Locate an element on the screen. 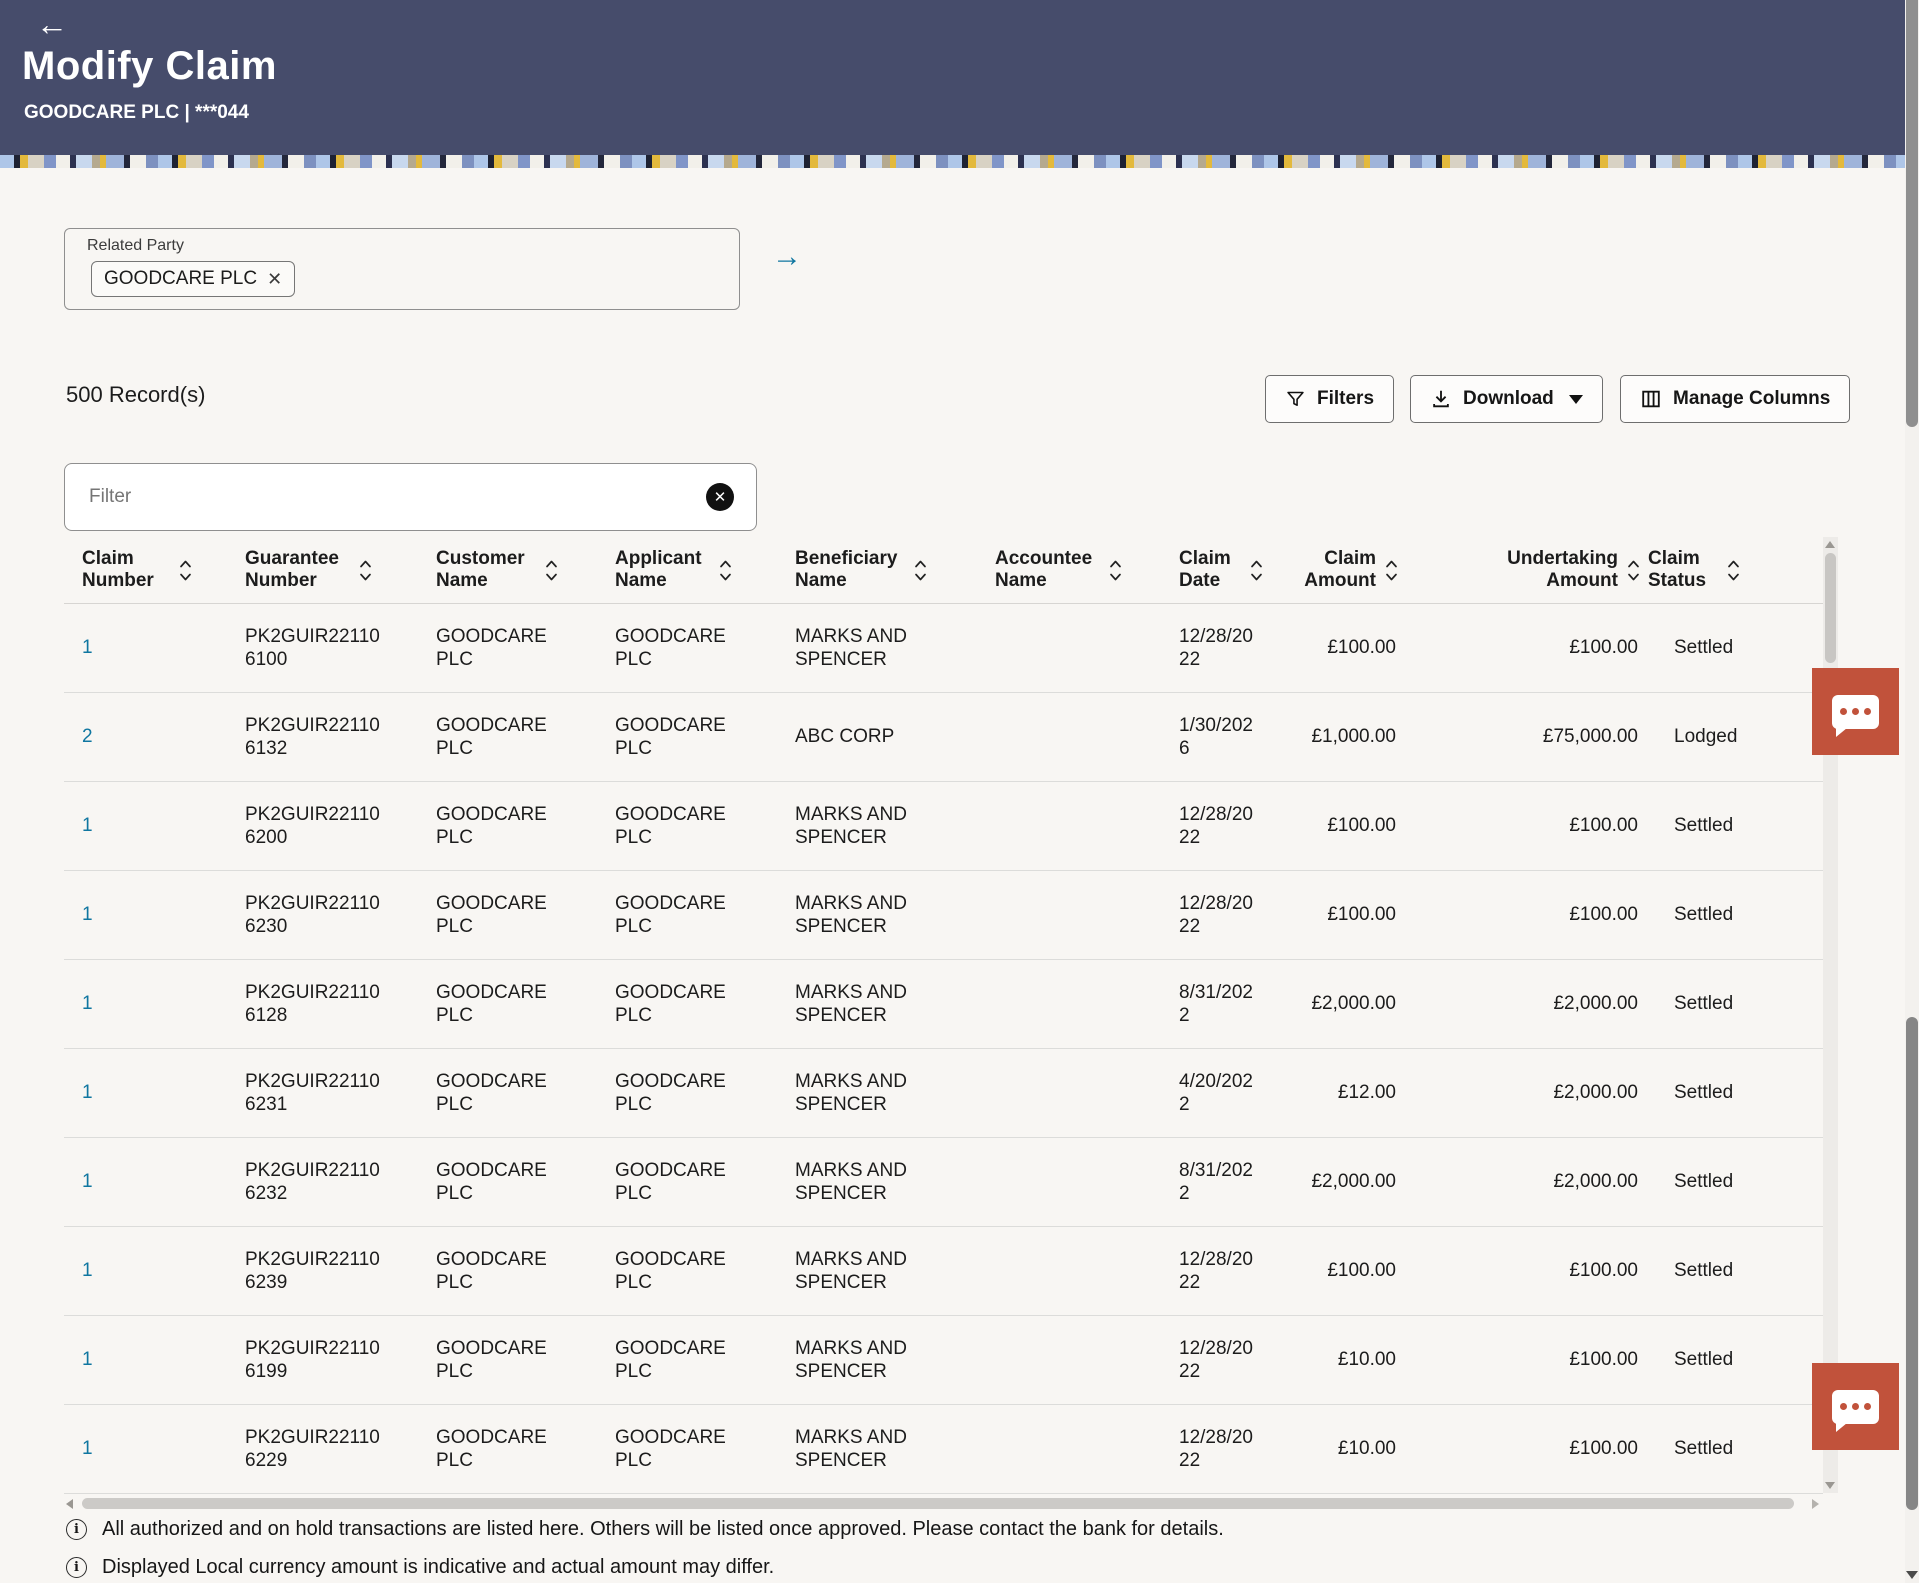  column-header-claim-date: Claim Date is located at coordinates (1229, 570).